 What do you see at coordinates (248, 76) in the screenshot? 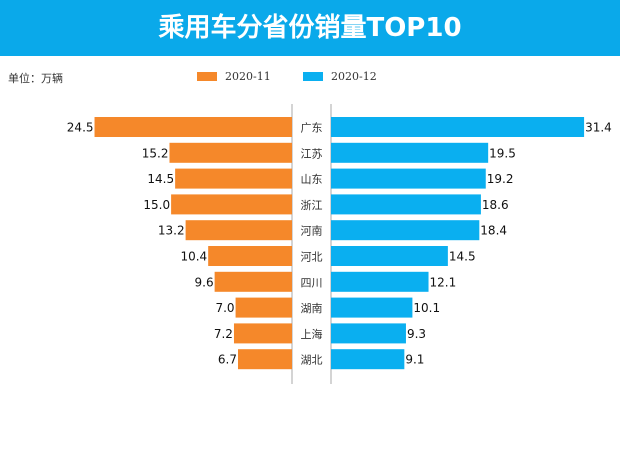
I see `legend-label: 2020-11` at bounding box center [248, 76].